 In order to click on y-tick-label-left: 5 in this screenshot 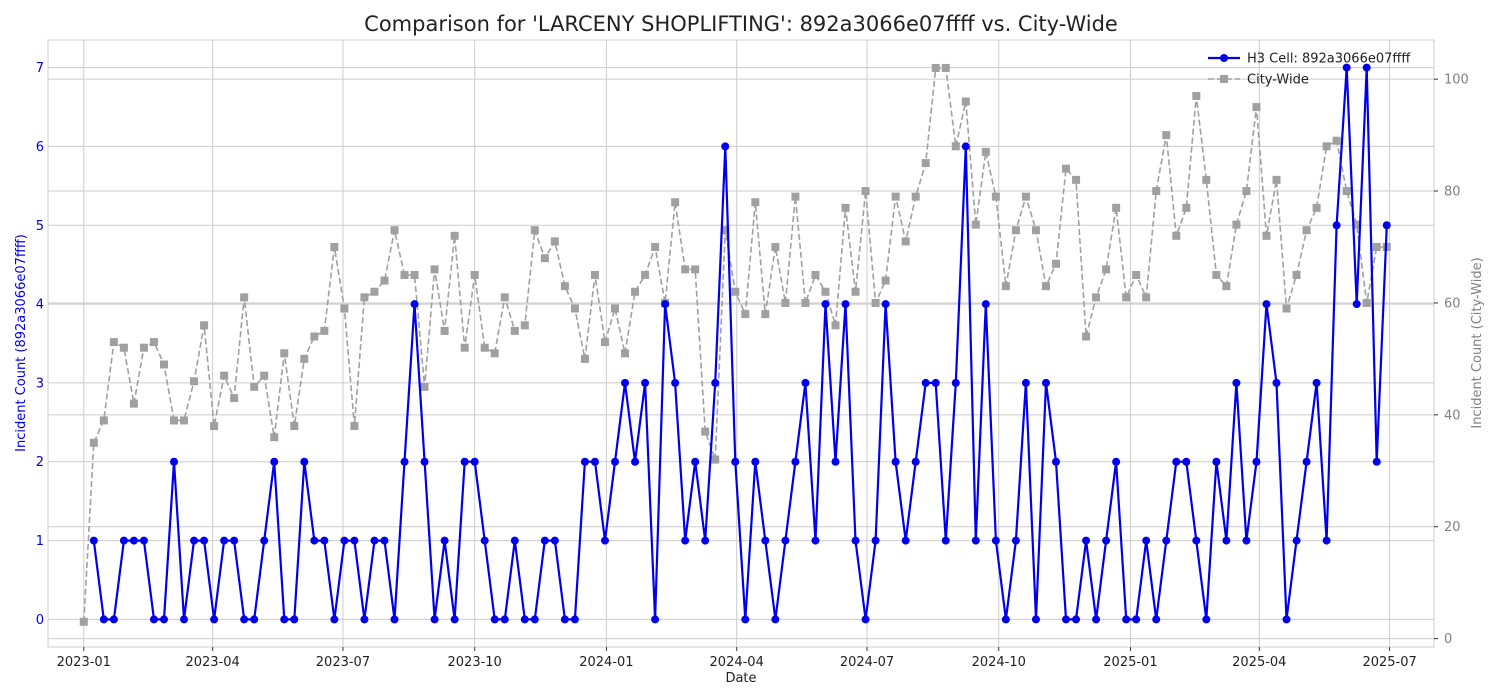, I will do `click(40, 226)`.